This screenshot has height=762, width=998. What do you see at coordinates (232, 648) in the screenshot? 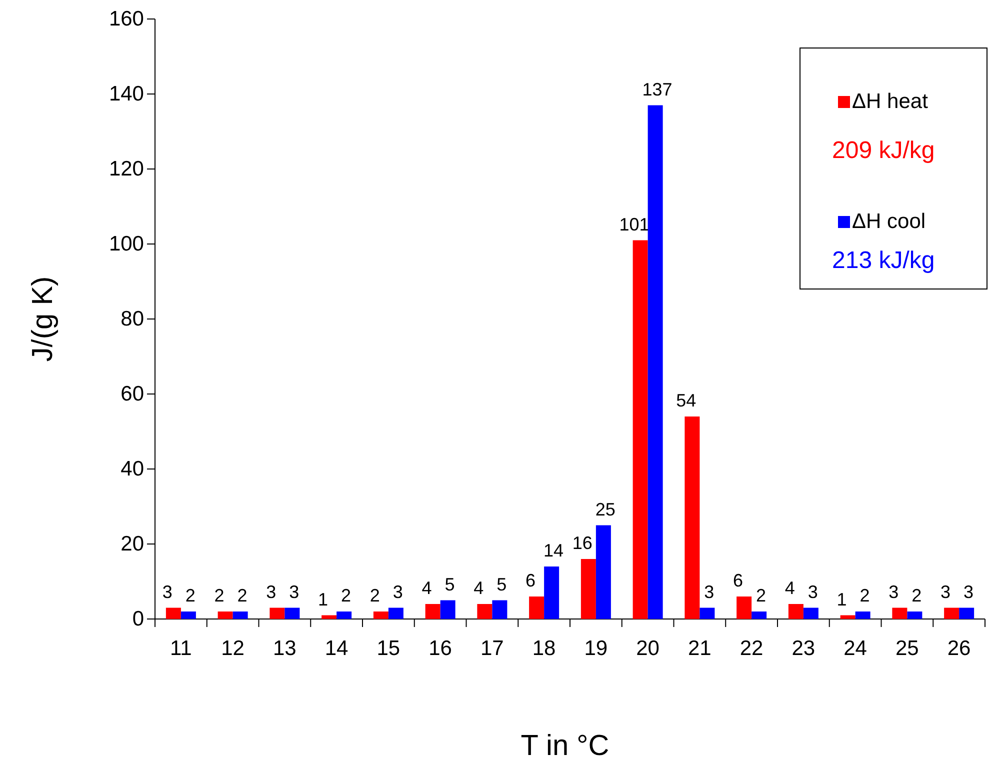
I see `x-tick-label: 12` at bounding box center [232, 648].